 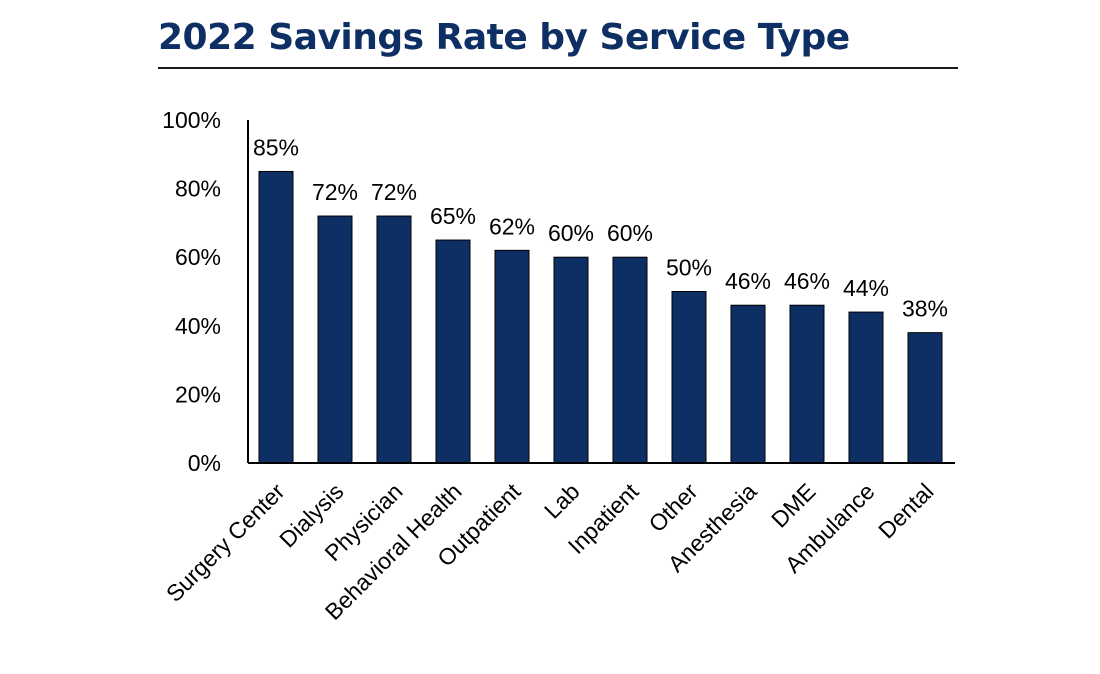 What do you see at coordinates (198, 257) in the screenshot?
I see `y-tick-label: 60%` at bounding box center [198, 257].